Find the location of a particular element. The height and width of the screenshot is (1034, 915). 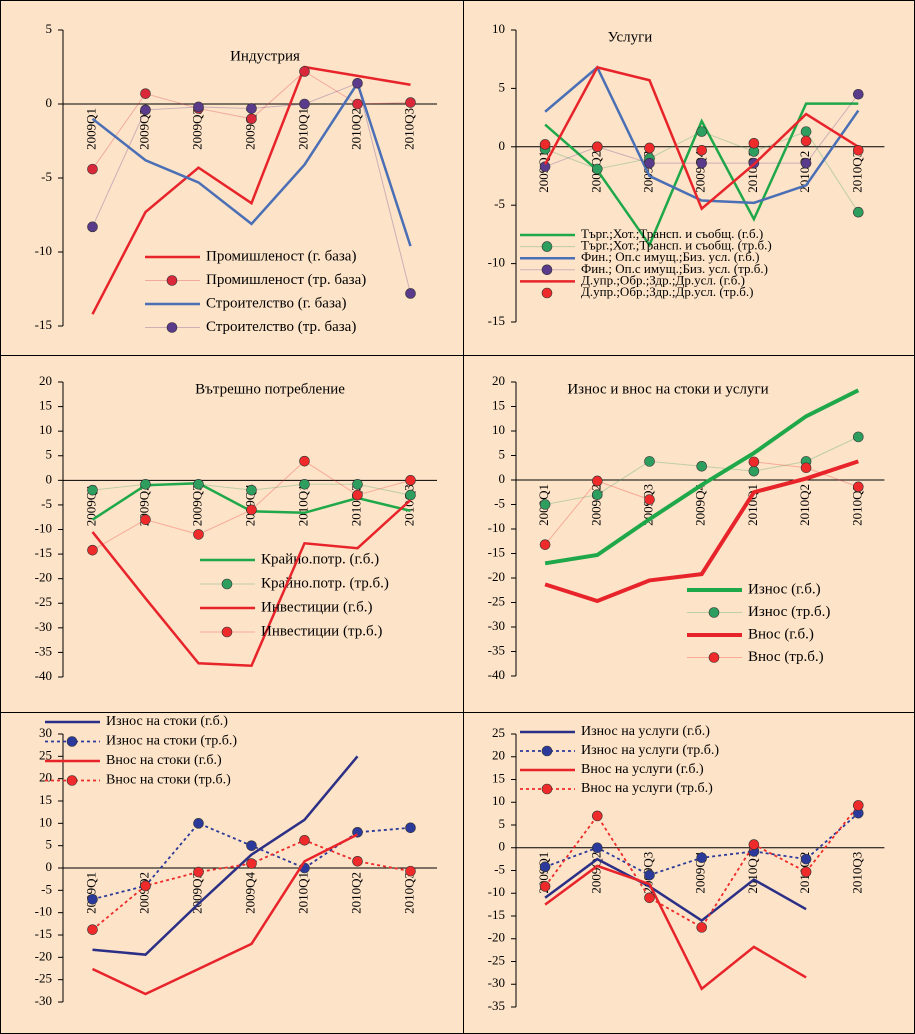

y-tick-label: -35 is located at coordinates (496, 649).